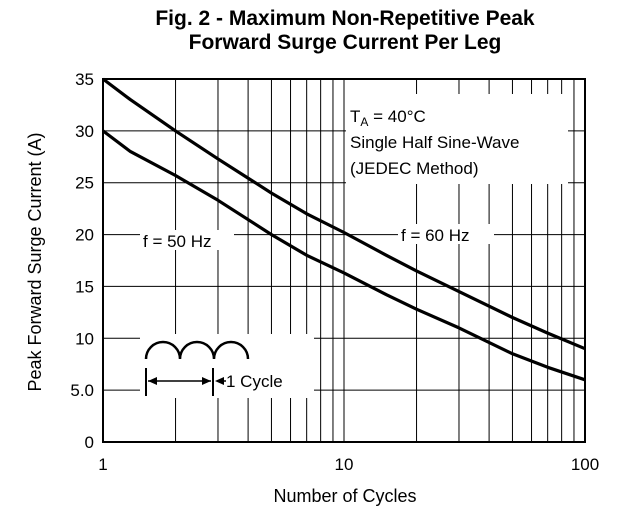 The width and height of the screenshot is (623, 519). What do you see at coordinates (345, 18) in the screenshot?
I see `chart-title-line1: Fig. 2 - Maximum Non-Repetitive Peak` at bounding box center [345, 18].